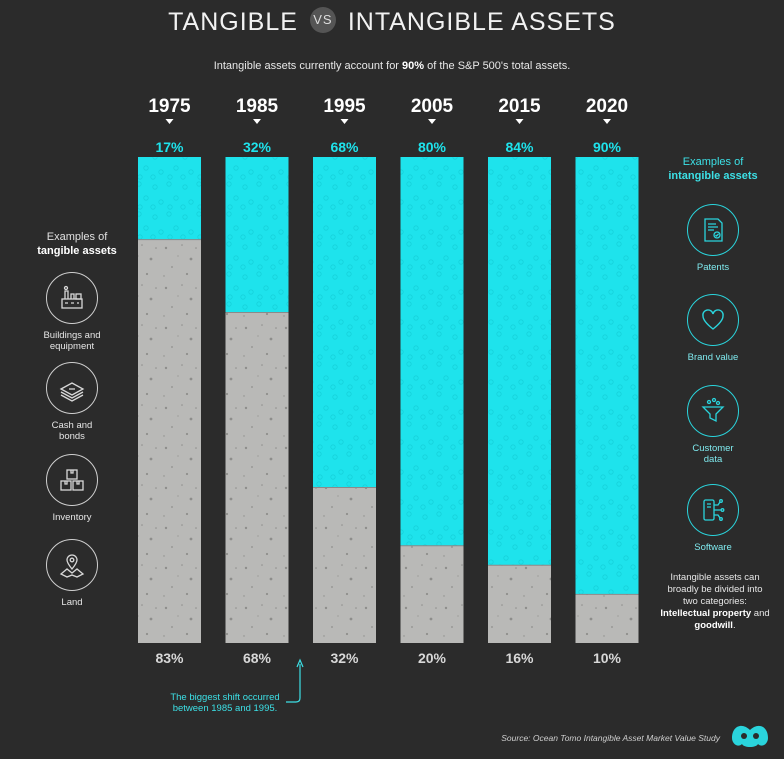  I want to click on note-bold-goodwill: goodwill, so click(713, 625).